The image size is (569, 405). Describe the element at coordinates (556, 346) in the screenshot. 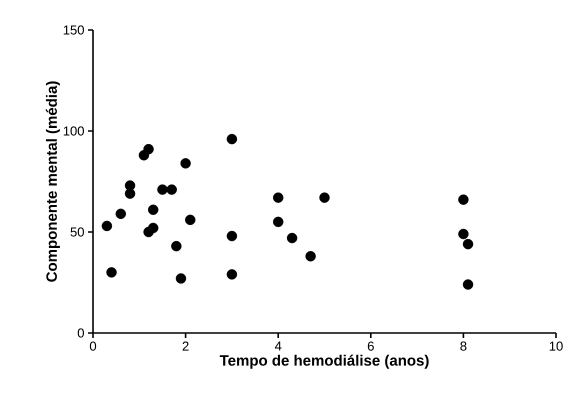

I see `x-tick-label: 10` at that location.